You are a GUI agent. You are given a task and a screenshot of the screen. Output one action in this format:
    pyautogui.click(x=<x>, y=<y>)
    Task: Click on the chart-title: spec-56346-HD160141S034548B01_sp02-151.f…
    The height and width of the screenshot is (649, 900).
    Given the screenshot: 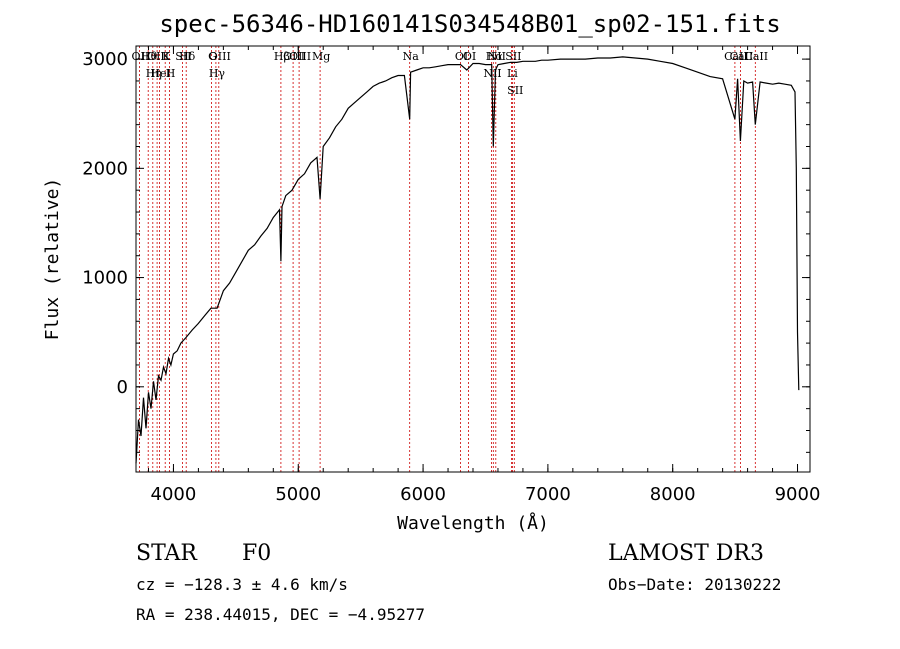 What is the action you would take?
    pyautogui.click(x=469, y=24)
    